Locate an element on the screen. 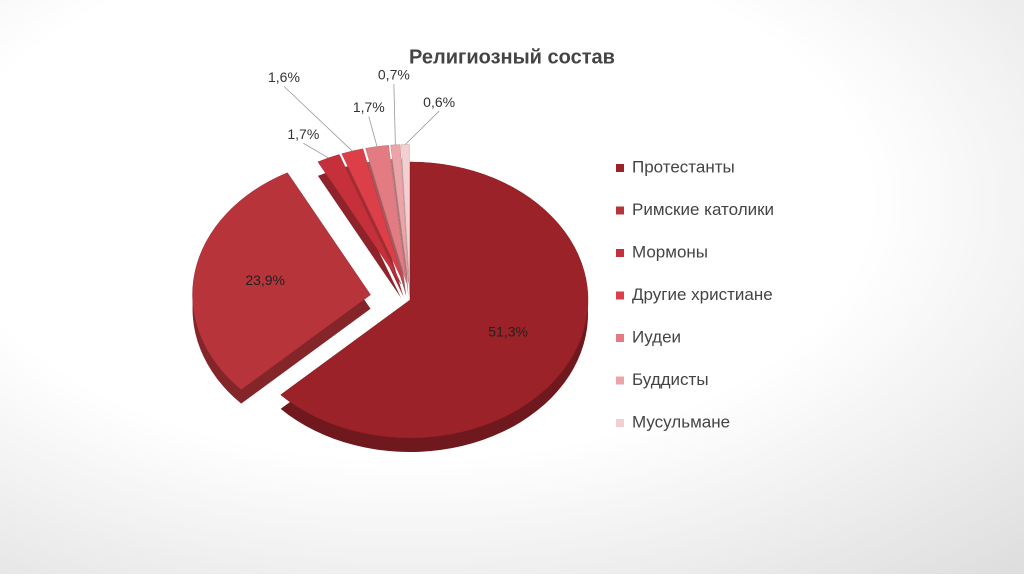  data-label: 23,9% is located at coordinates (265, 280).